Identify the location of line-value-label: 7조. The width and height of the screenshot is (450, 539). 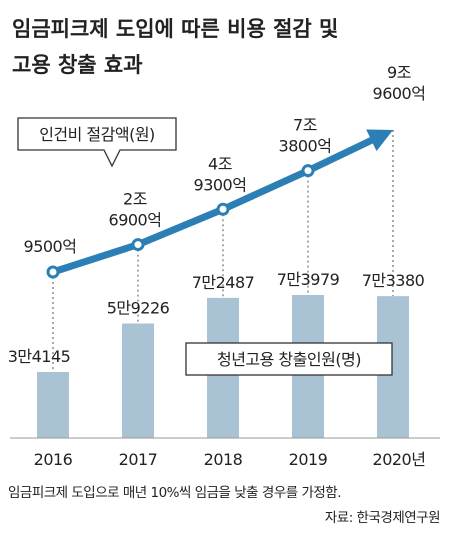
(305, 125).